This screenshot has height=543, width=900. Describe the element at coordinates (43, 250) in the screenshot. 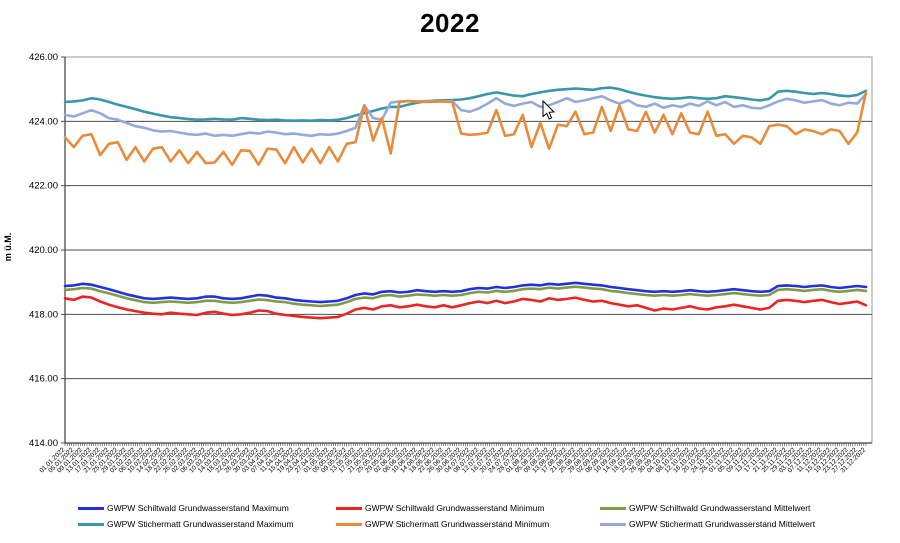

I see `y-tick-label: 420.00` at that location.